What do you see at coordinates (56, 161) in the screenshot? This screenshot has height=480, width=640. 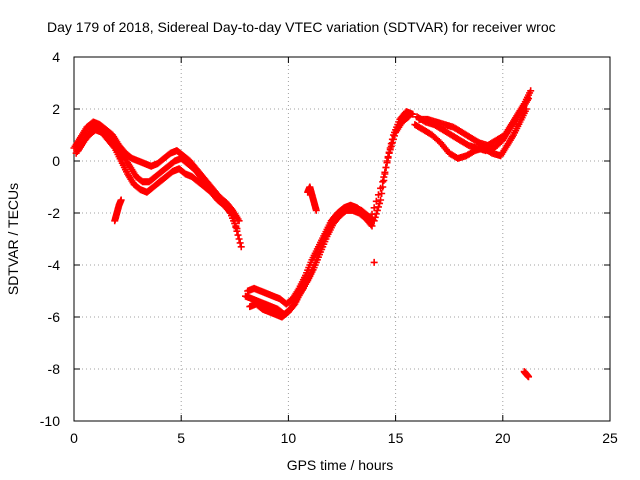 I see `y-tick-label: 0` at bounding box center [56, 161].